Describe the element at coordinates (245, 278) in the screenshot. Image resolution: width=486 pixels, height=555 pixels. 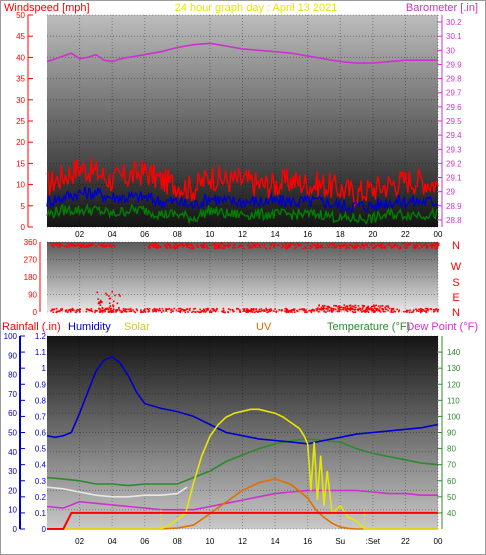
I see `direction-points` at that location.